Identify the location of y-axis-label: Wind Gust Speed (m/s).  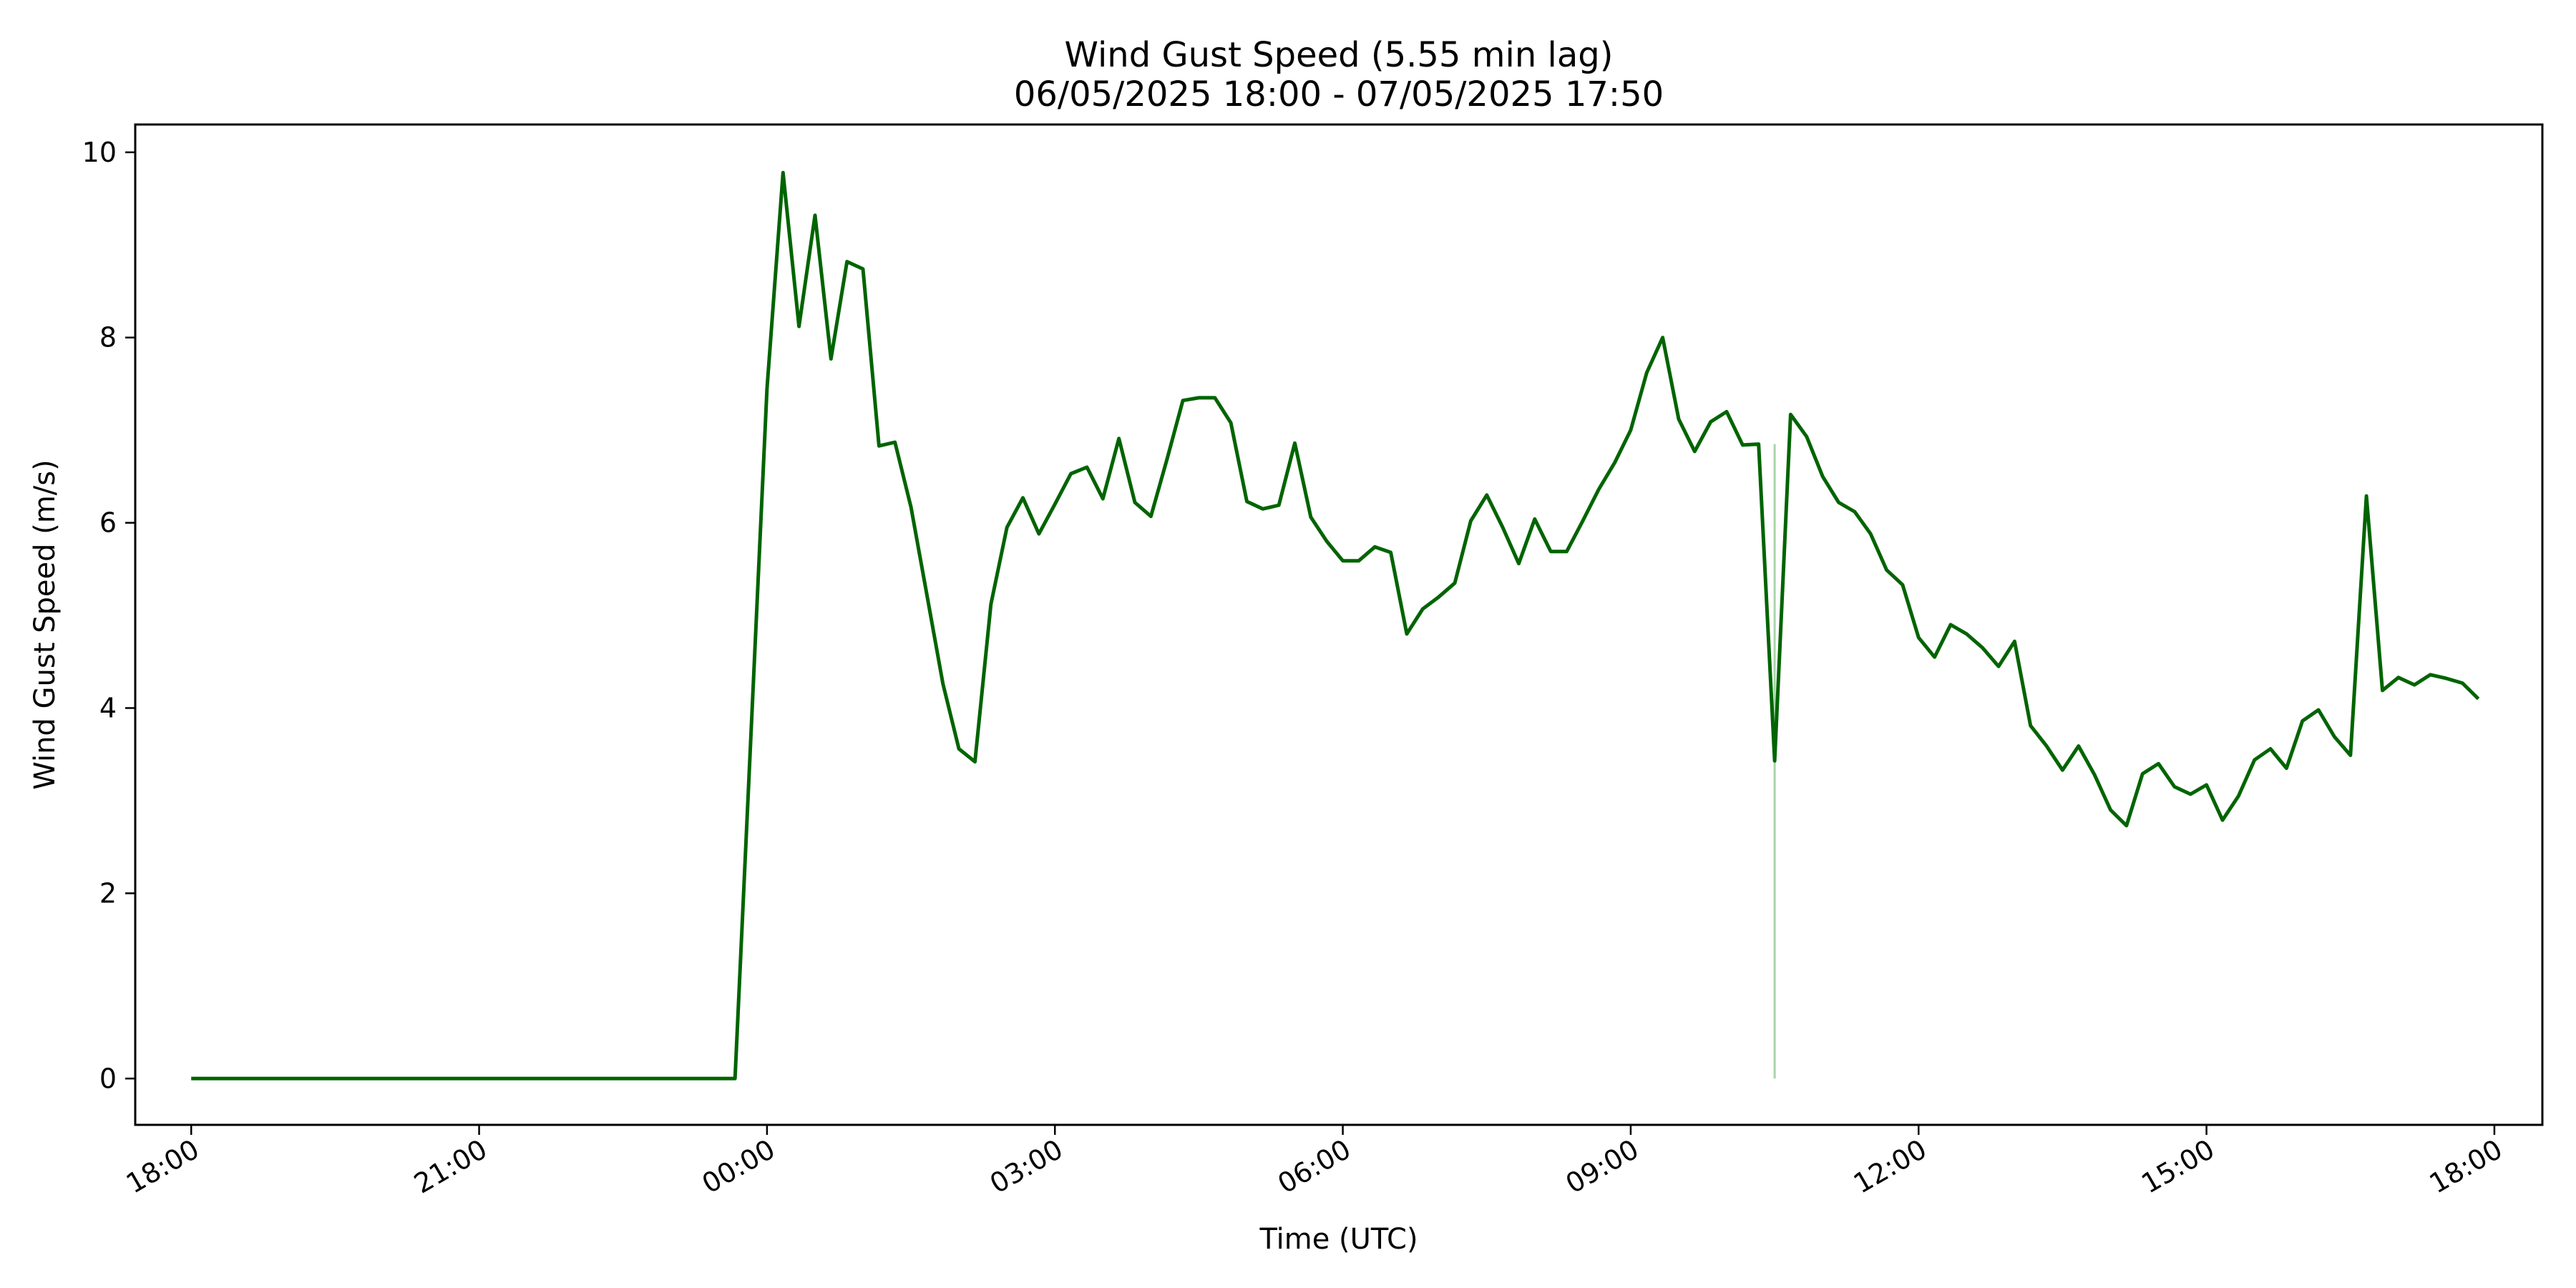
(45, 624).